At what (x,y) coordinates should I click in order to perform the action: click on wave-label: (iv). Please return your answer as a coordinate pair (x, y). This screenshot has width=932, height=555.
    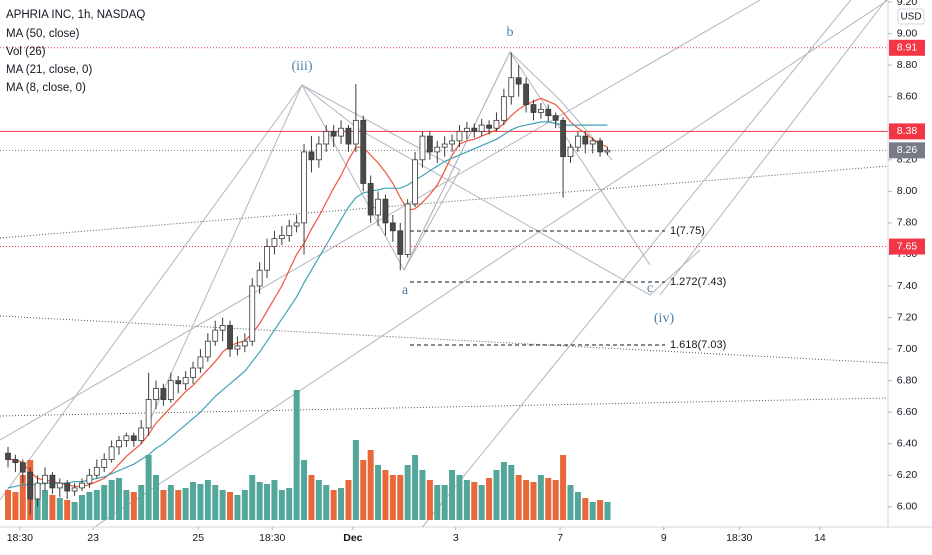
    Looking at the image, I should click on (664, 318).